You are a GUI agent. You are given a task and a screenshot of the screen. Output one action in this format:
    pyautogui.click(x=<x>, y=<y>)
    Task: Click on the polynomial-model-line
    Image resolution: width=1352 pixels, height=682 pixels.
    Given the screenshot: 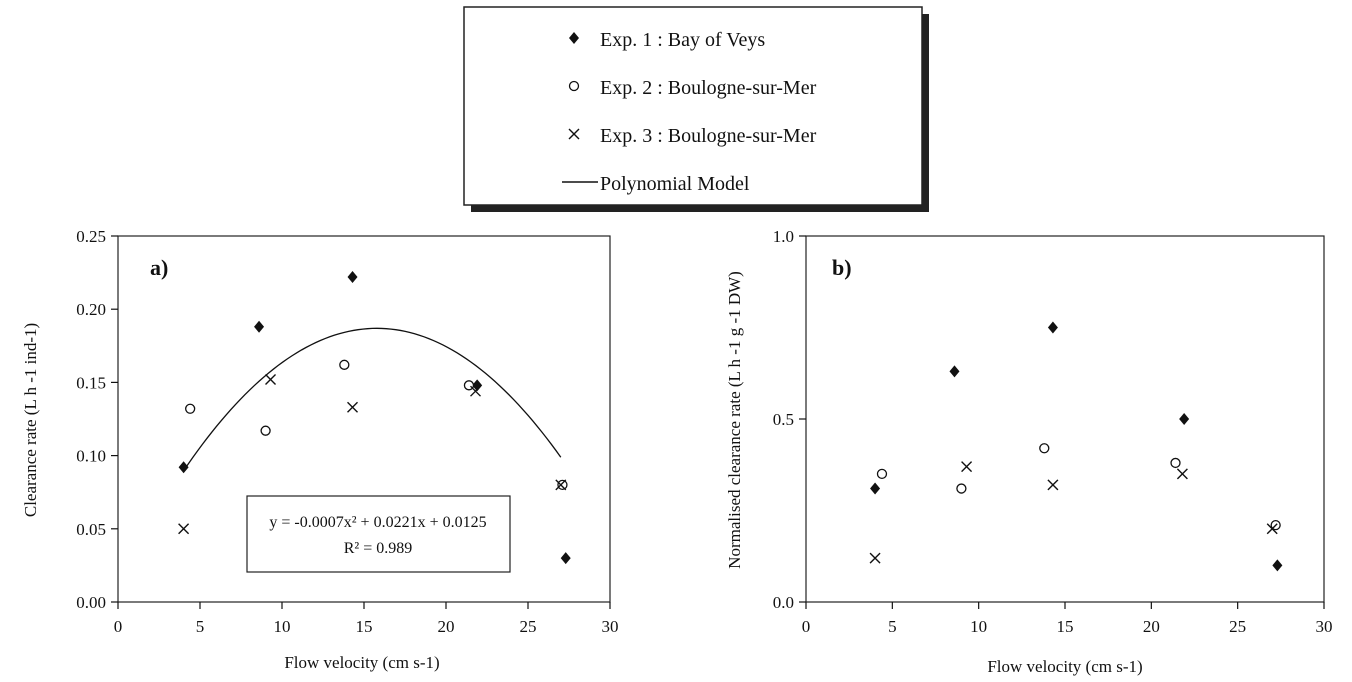 What is the action you would take?
    pyautogui.click(x=372, y=399)
    